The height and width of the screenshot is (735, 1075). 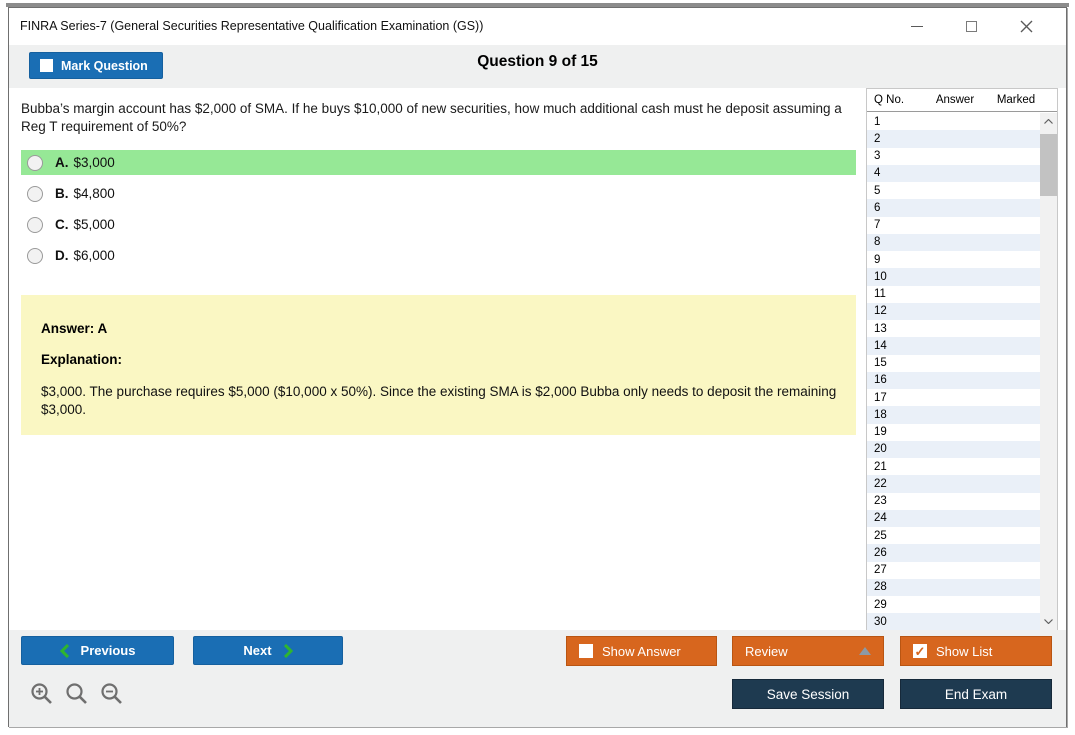 I want to click on question-list-scrollbar, so click(x=1048, y=371).